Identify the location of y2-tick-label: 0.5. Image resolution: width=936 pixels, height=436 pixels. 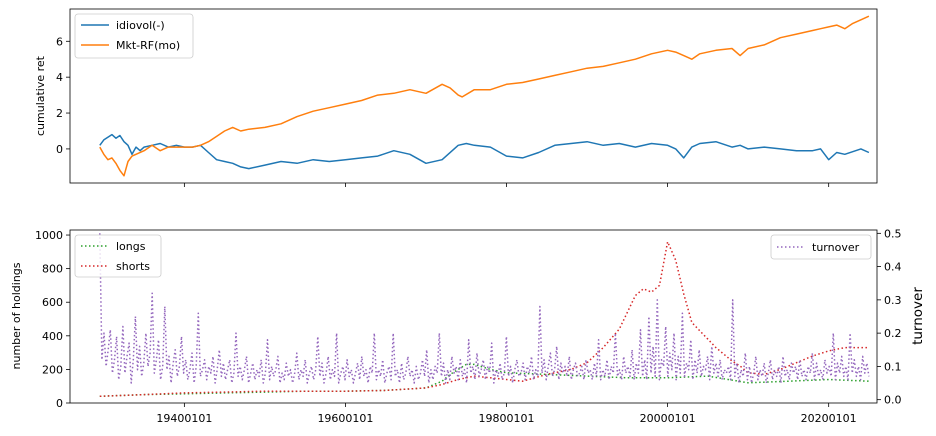
(893, 233).